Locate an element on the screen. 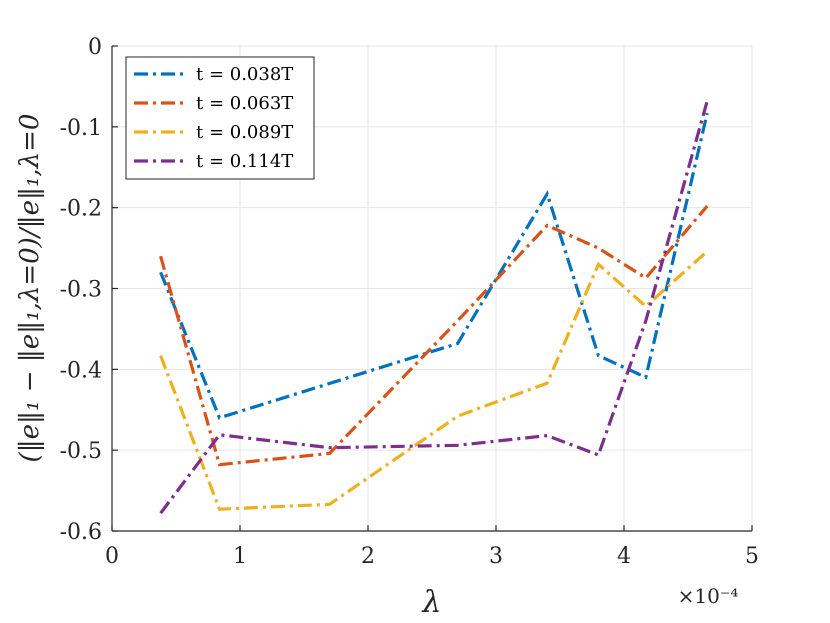 This screenshot has width=830, height=623. x-tick-label: 3 is located at coordinates (496, 556).